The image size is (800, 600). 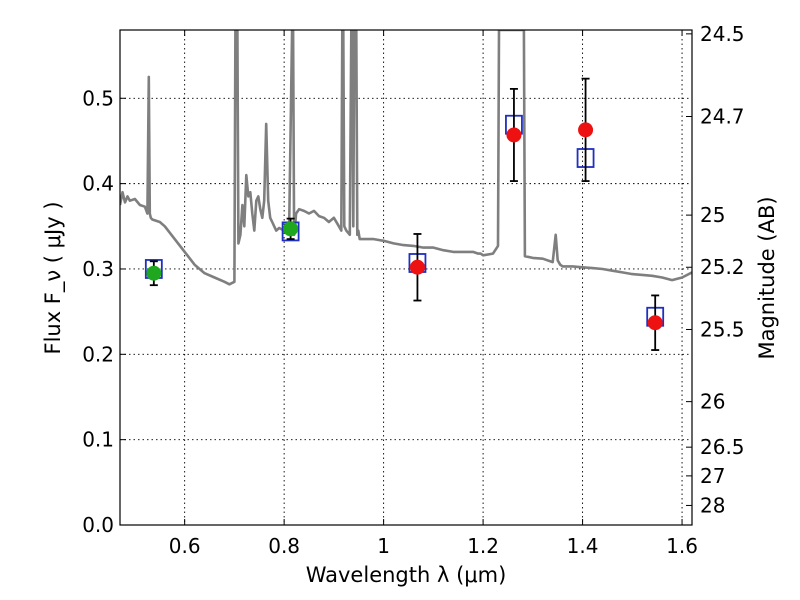 What do you see at coordinates (712, 505) in the screenshot?
I see `mag-tick-label: 28` at bounding box center [712, 505].